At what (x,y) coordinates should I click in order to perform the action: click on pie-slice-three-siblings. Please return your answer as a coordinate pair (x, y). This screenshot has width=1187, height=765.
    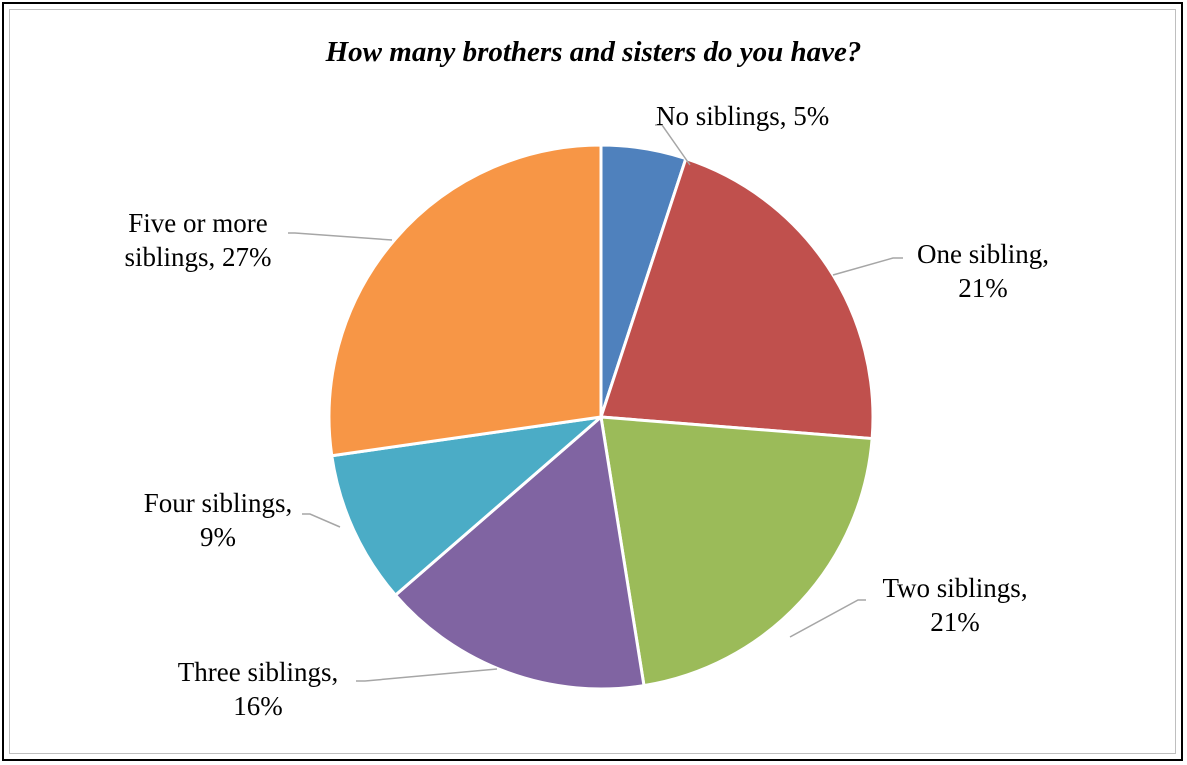
    Looking at the image, I should click on (519, 553).